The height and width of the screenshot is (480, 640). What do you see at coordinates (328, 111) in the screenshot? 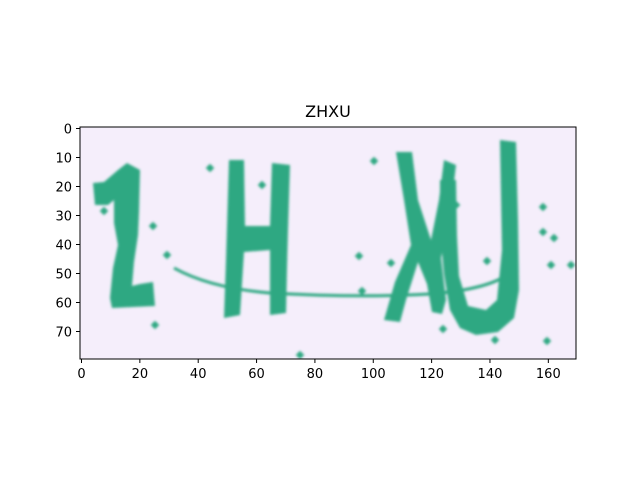
I see `plot-title: ZHXU` at bounding box center [328, 111].